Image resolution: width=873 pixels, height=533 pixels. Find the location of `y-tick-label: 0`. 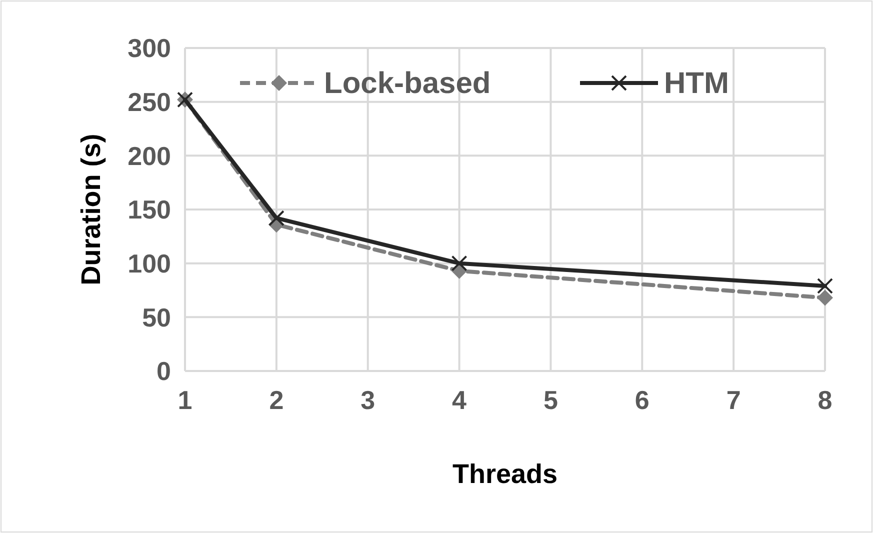

y-tick-label: 0 is located at coordinates (163, 371).